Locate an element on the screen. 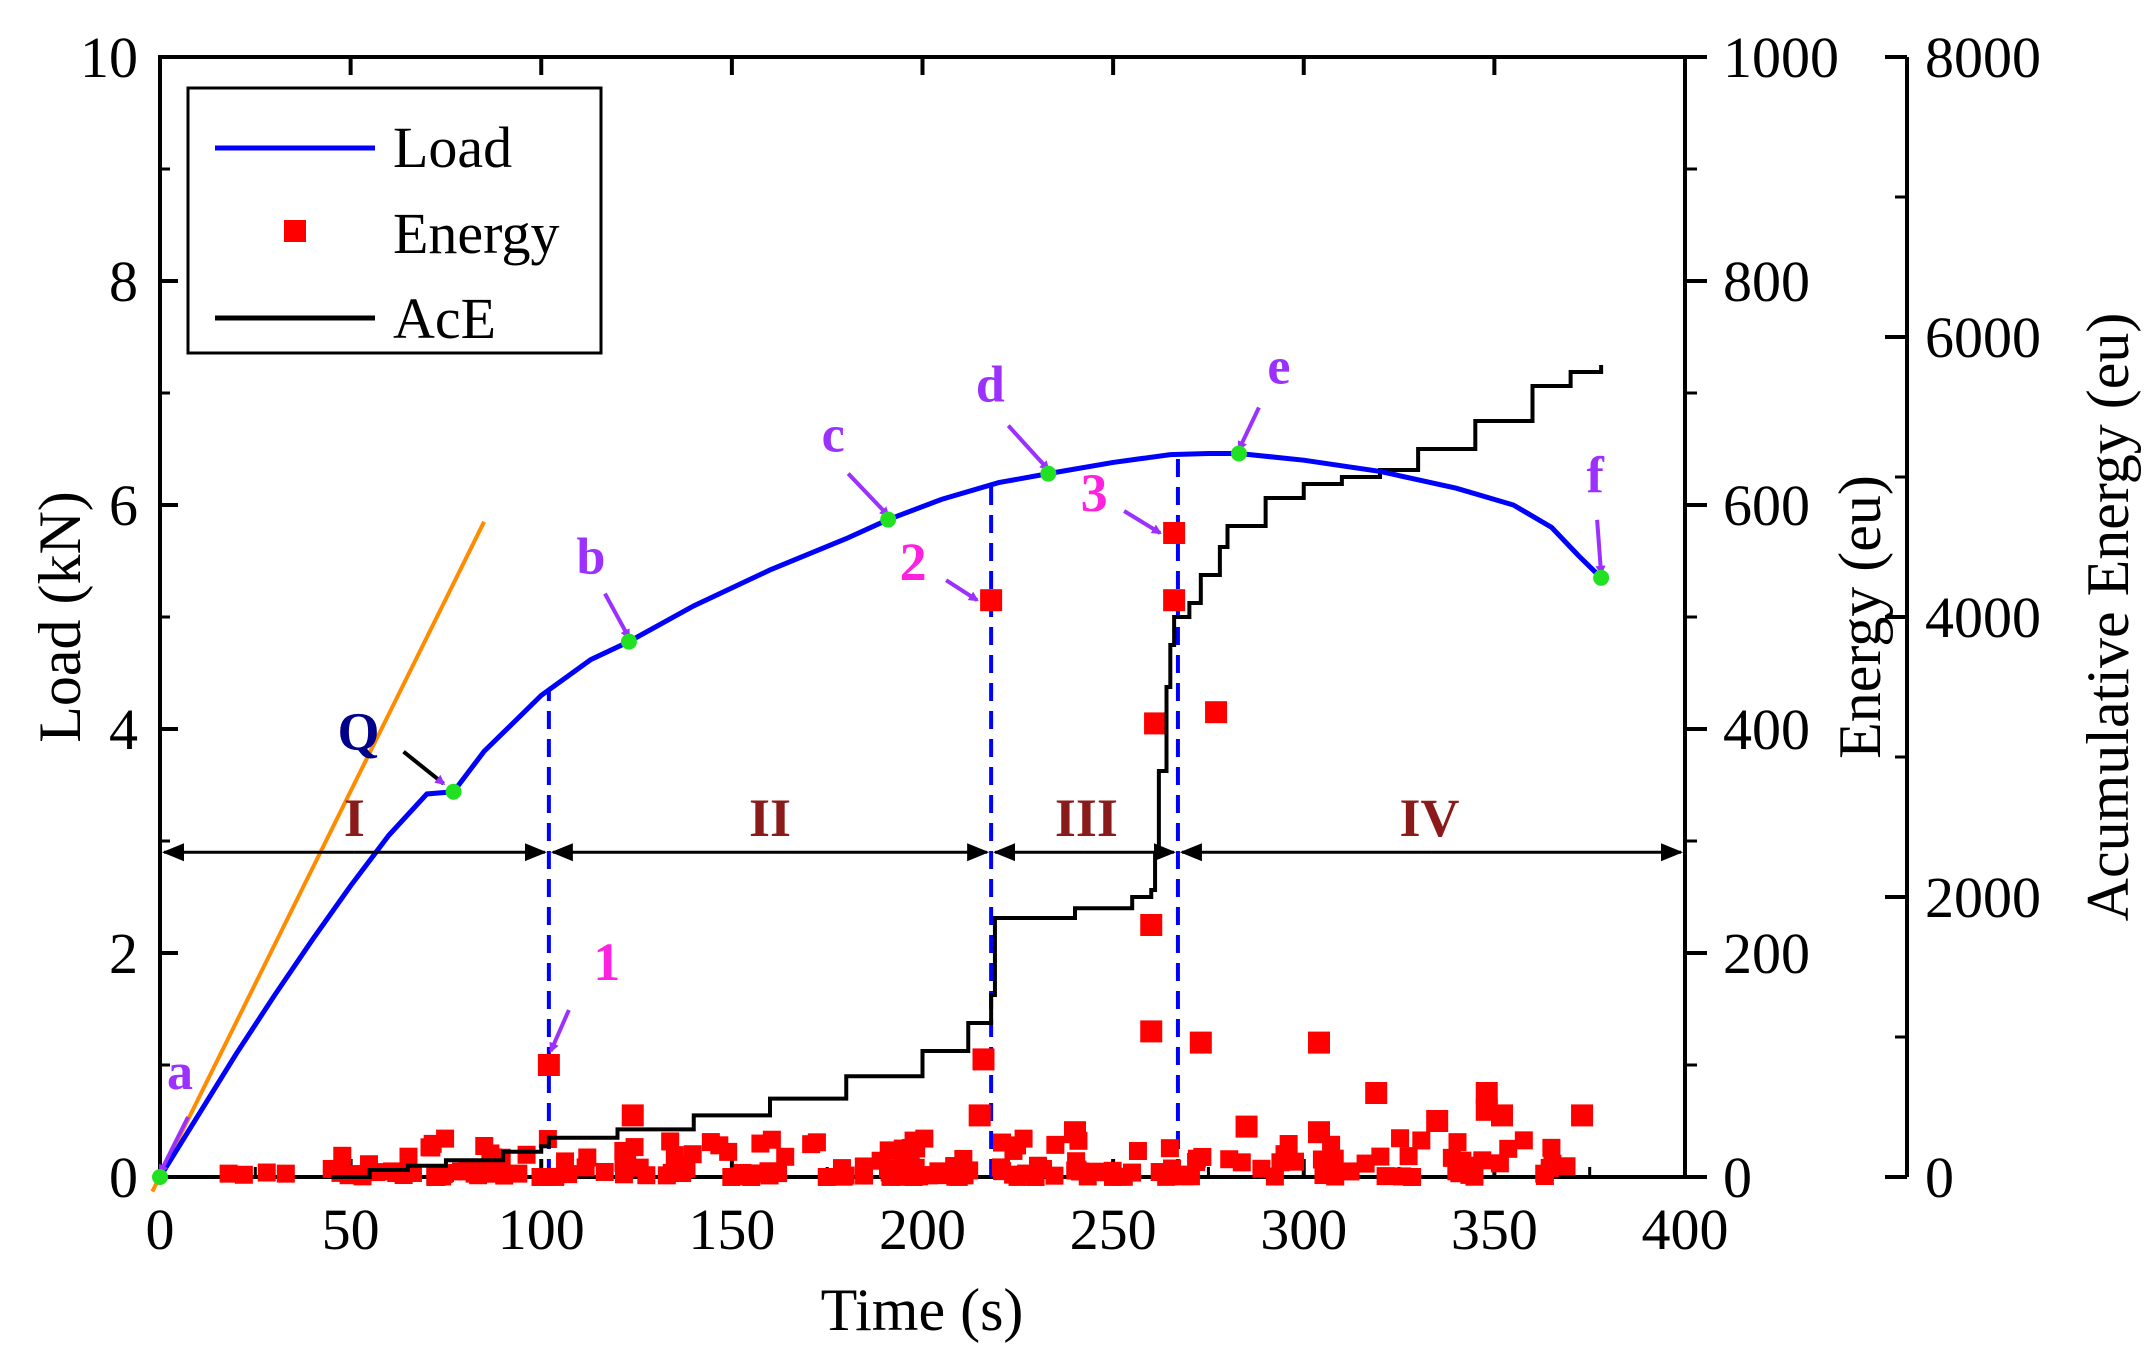  stage-label: IV is located at coordinates (1430, 818).